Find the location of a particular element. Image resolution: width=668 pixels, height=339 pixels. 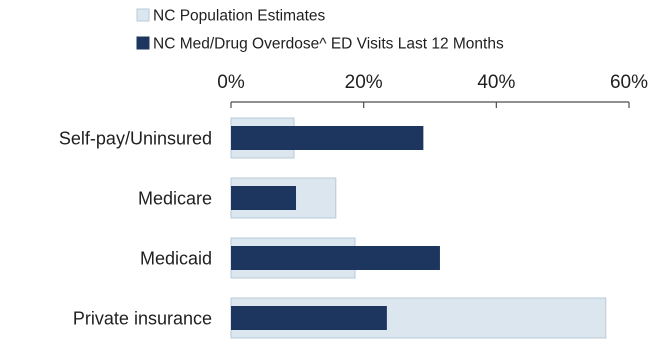

x-tick-label: 40% is located at coordinates (496, 82).